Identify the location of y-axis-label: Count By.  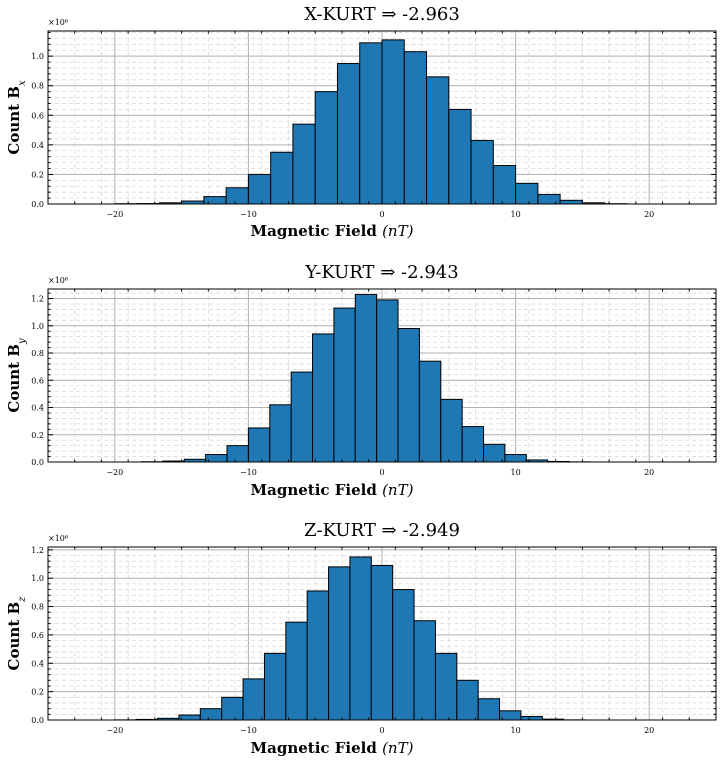
(16, 375).